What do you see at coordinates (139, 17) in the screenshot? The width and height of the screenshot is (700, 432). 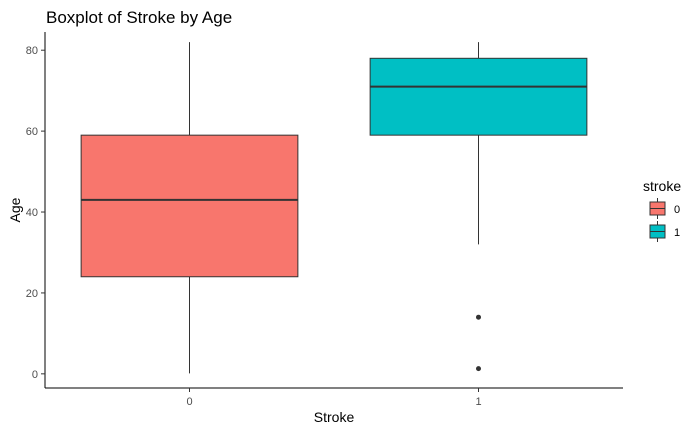 I see `chart-title: Boxplot of Stroke by Age` at bounding box center [139, 17].